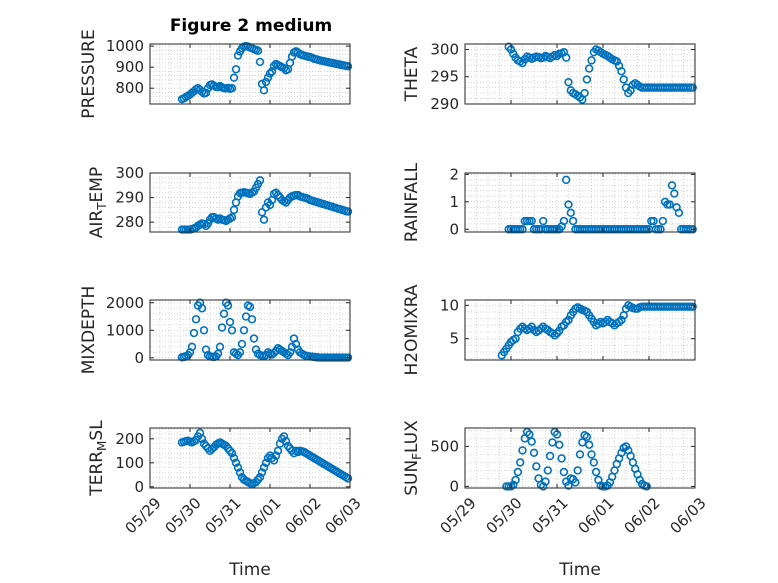 This screenshot has width=778, height=583. I want to click on y-tick-label: 100, so click(129, 463).